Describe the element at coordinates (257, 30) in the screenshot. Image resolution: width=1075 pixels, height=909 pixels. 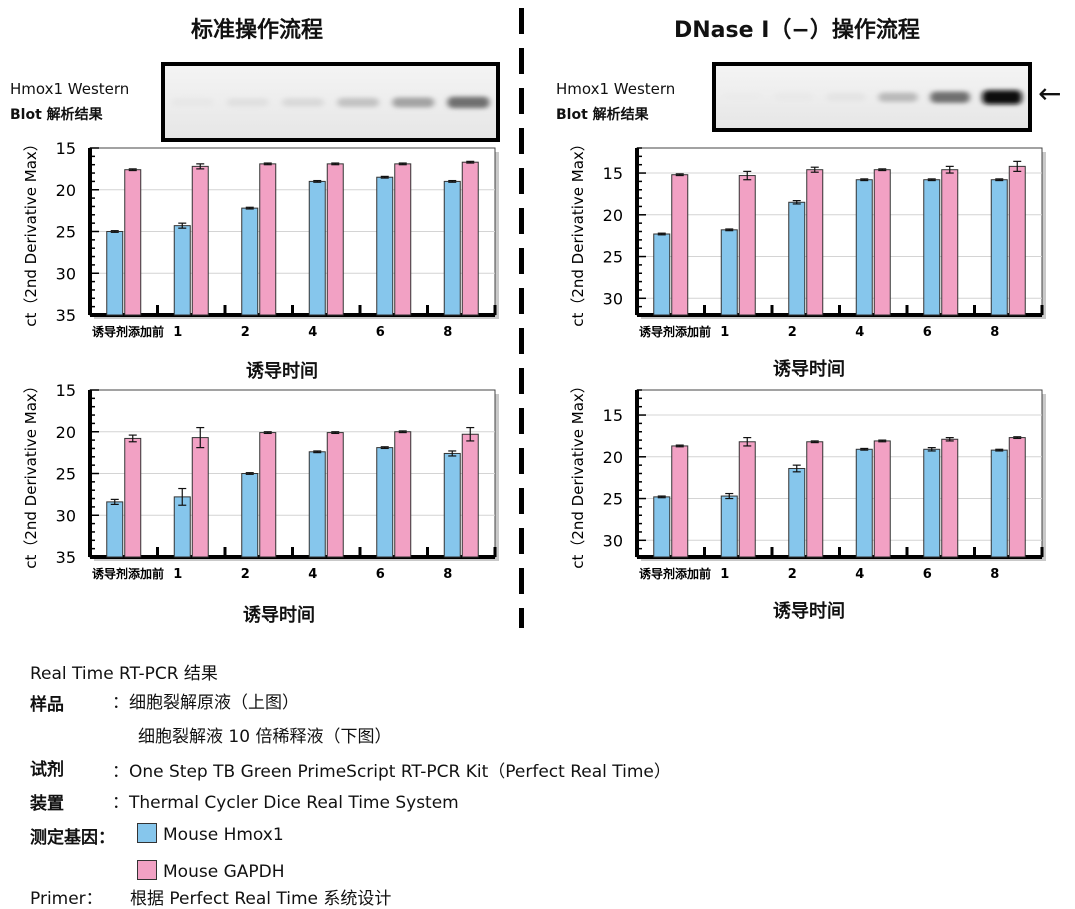
I see `panel-title-left: 标准操作流程` at that location.